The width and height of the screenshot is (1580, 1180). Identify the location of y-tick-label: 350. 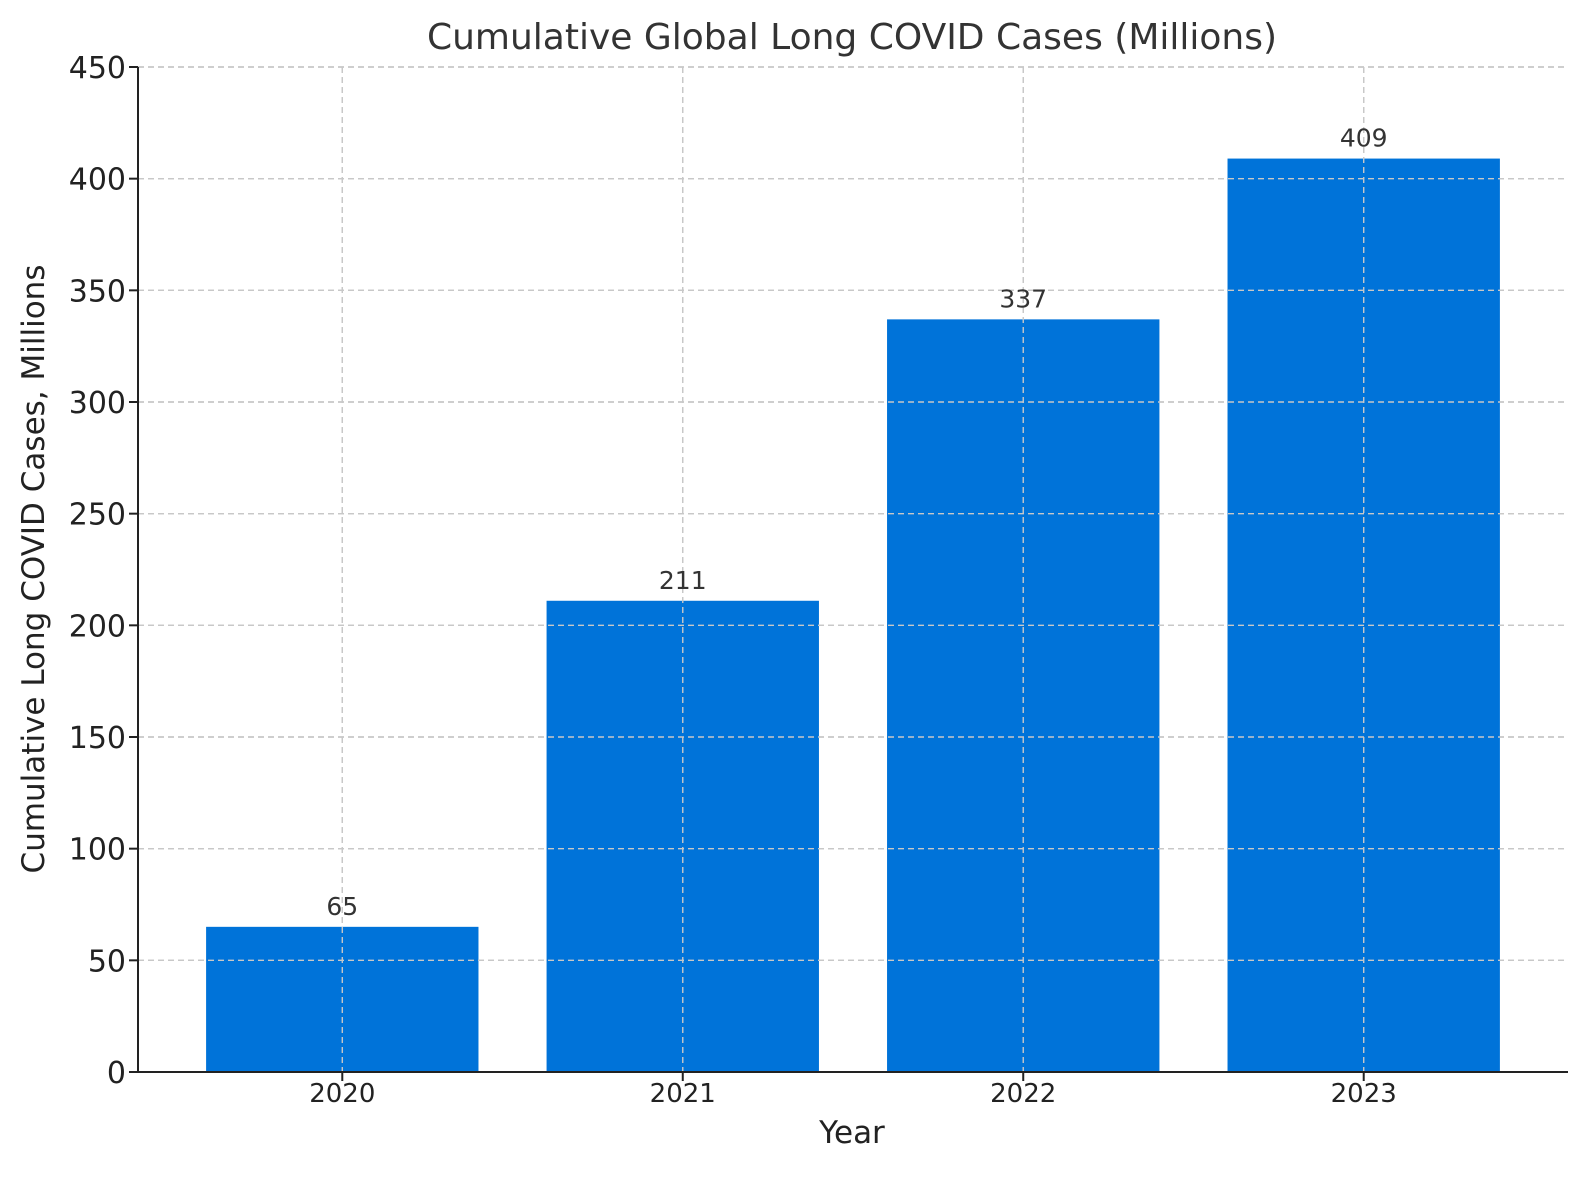
(97, 291).